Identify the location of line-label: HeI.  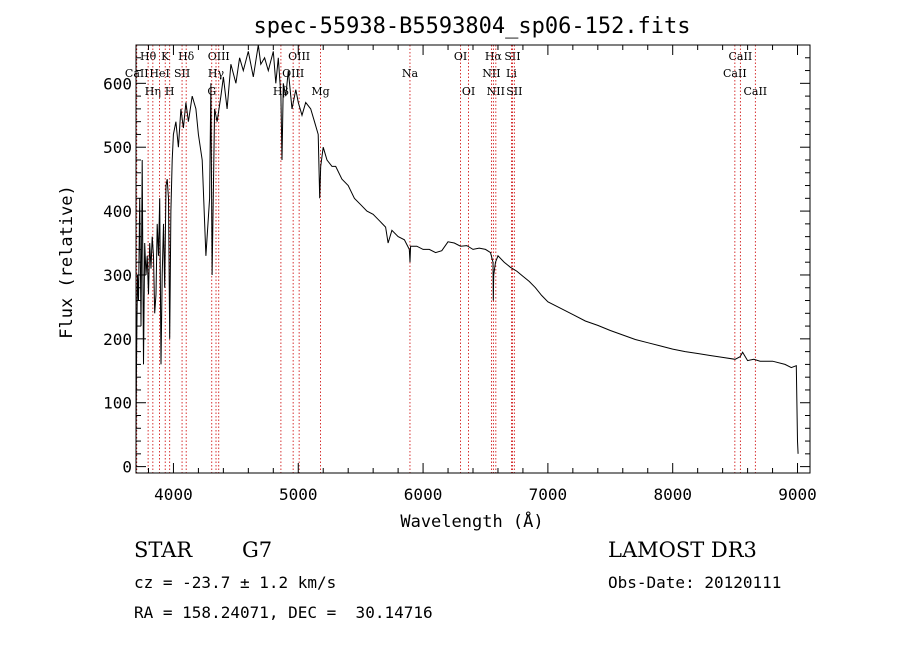
(159, 73).